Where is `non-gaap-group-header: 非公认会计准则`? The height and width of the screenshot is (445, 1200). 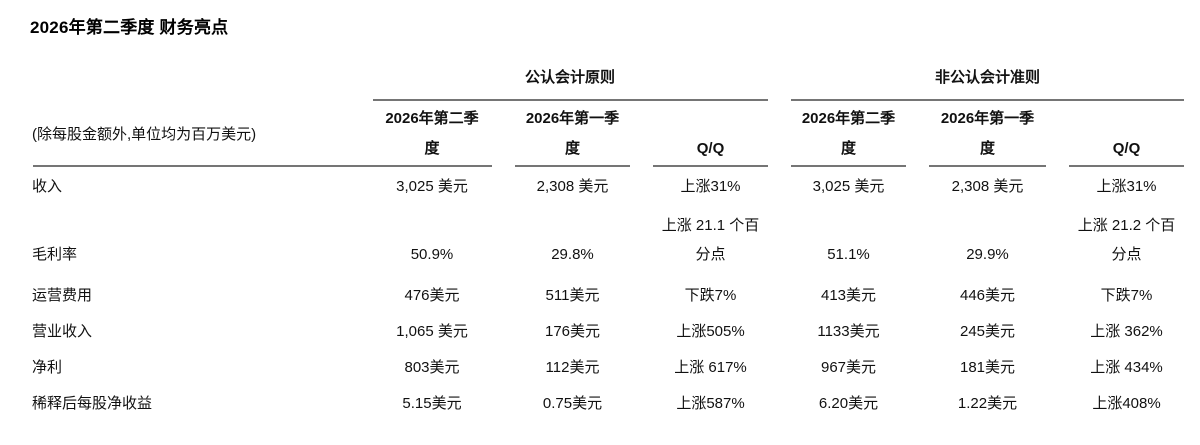
non-gaap-group-header: 非公认会计准则 is located at coordinates (987, 77).